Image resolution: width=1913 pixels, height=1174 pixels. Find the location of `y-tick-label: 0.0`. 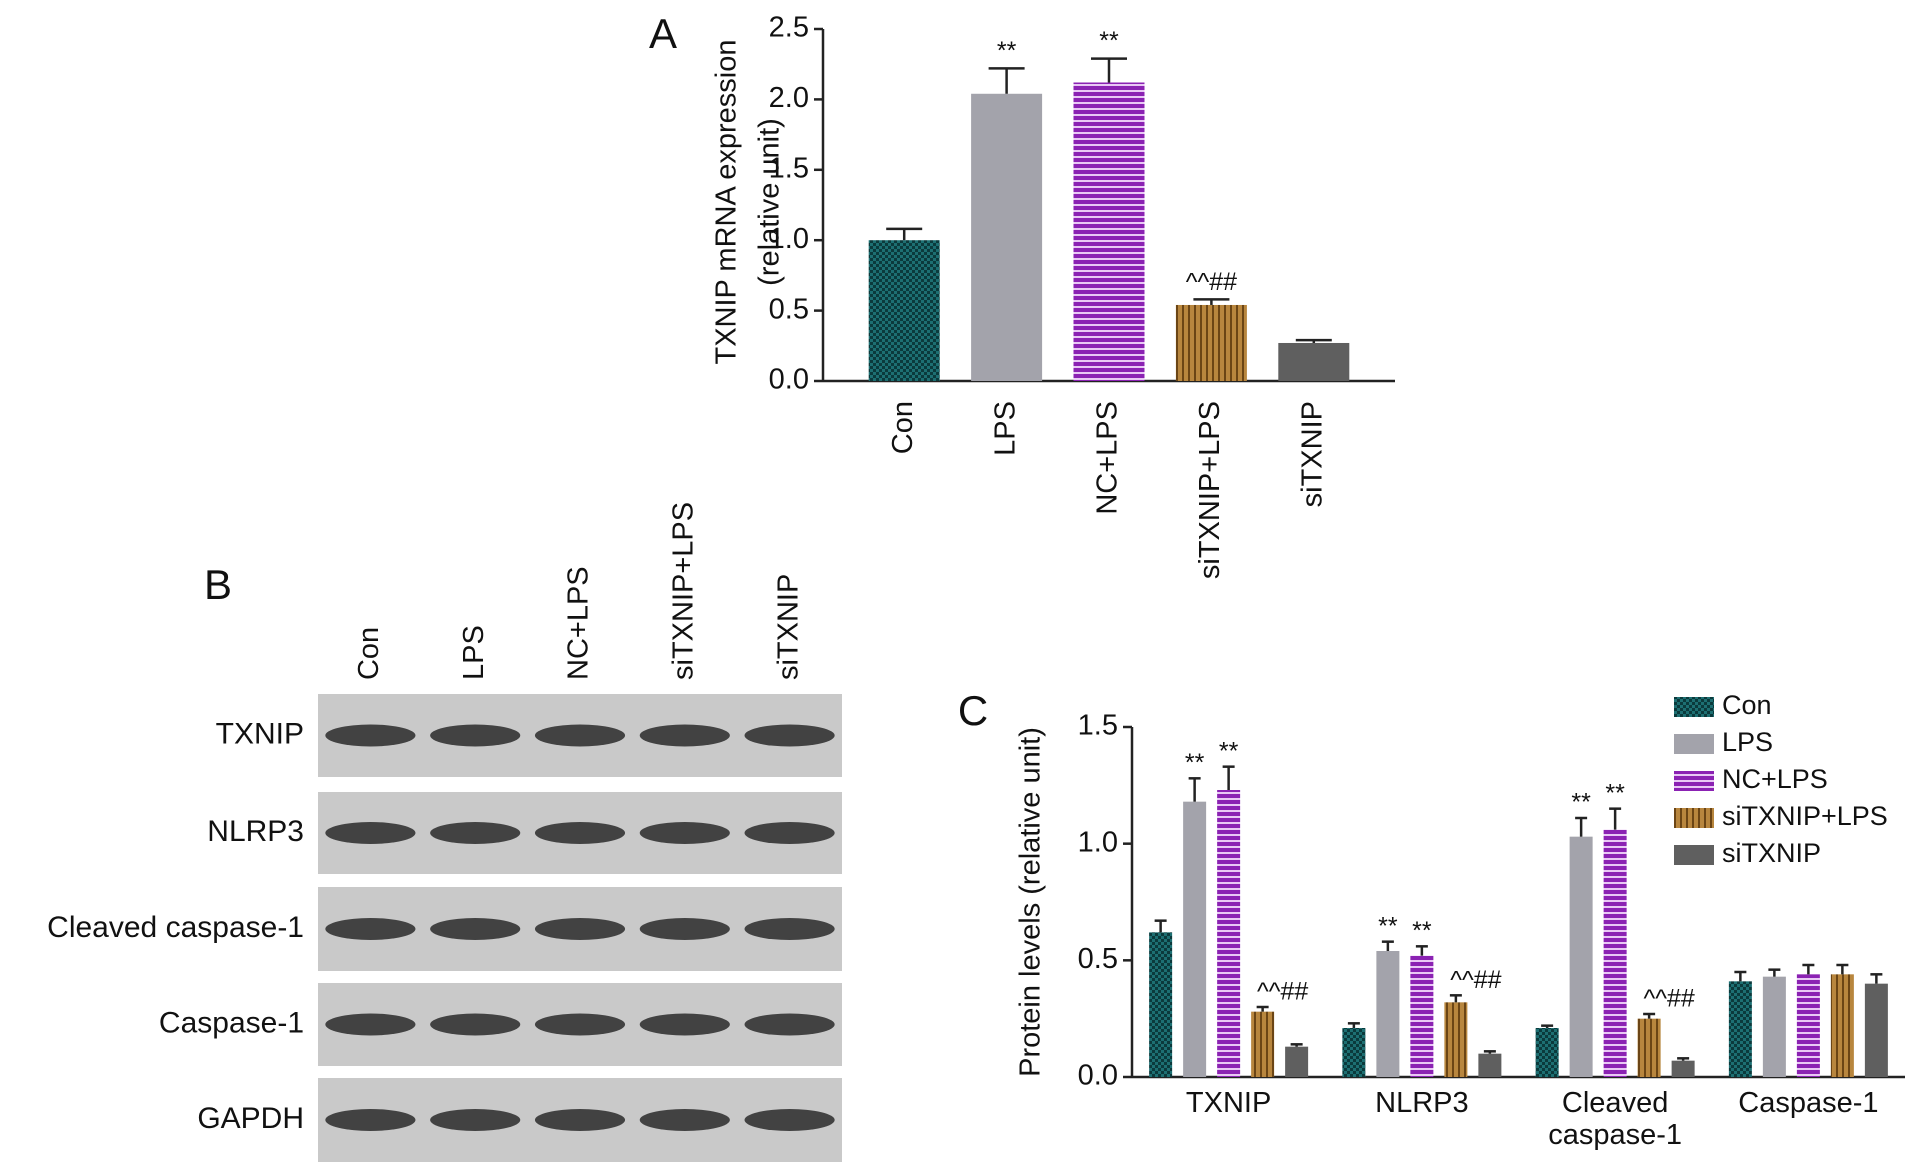

y-tick-label: 0.0 is located at coordinates (789, 380).